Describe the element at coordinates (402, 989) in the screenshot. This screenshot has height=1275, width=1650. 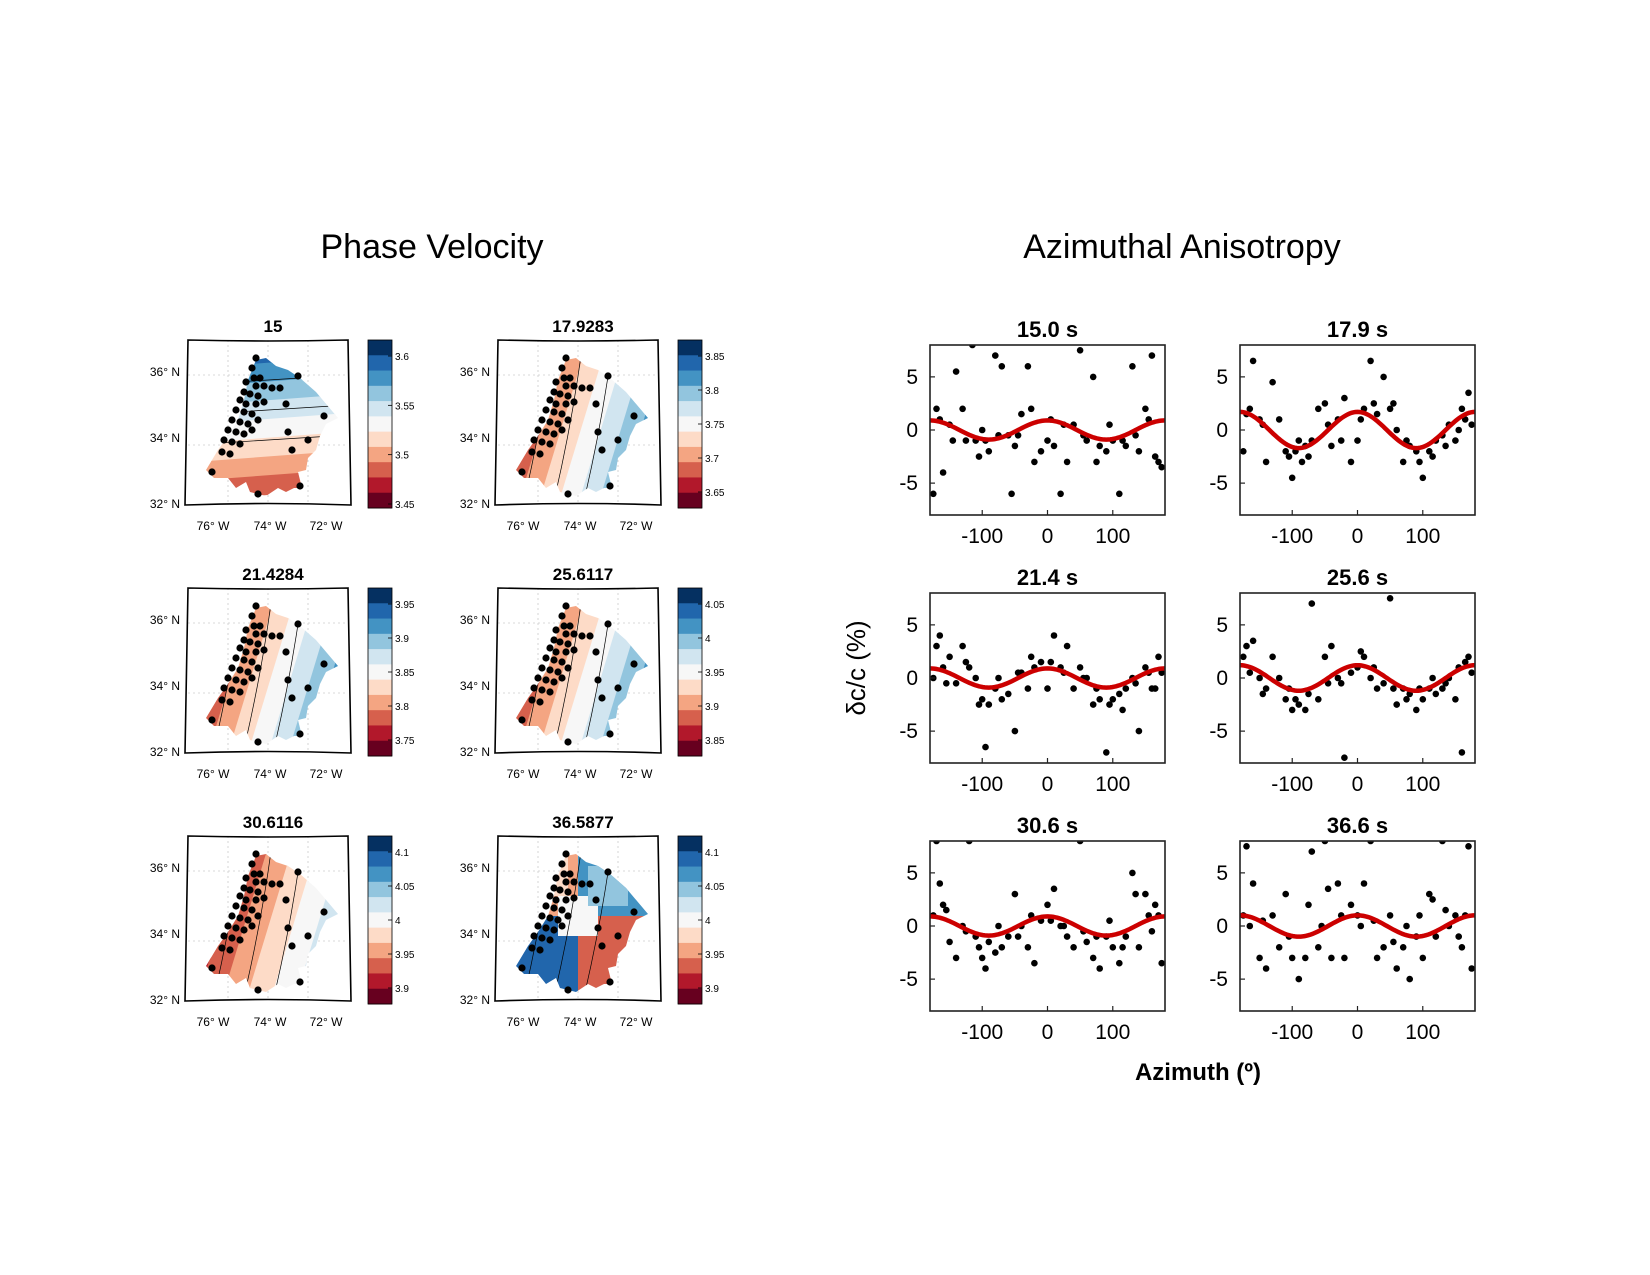
I see `colorbar-tick-label: 3.9` at that location.